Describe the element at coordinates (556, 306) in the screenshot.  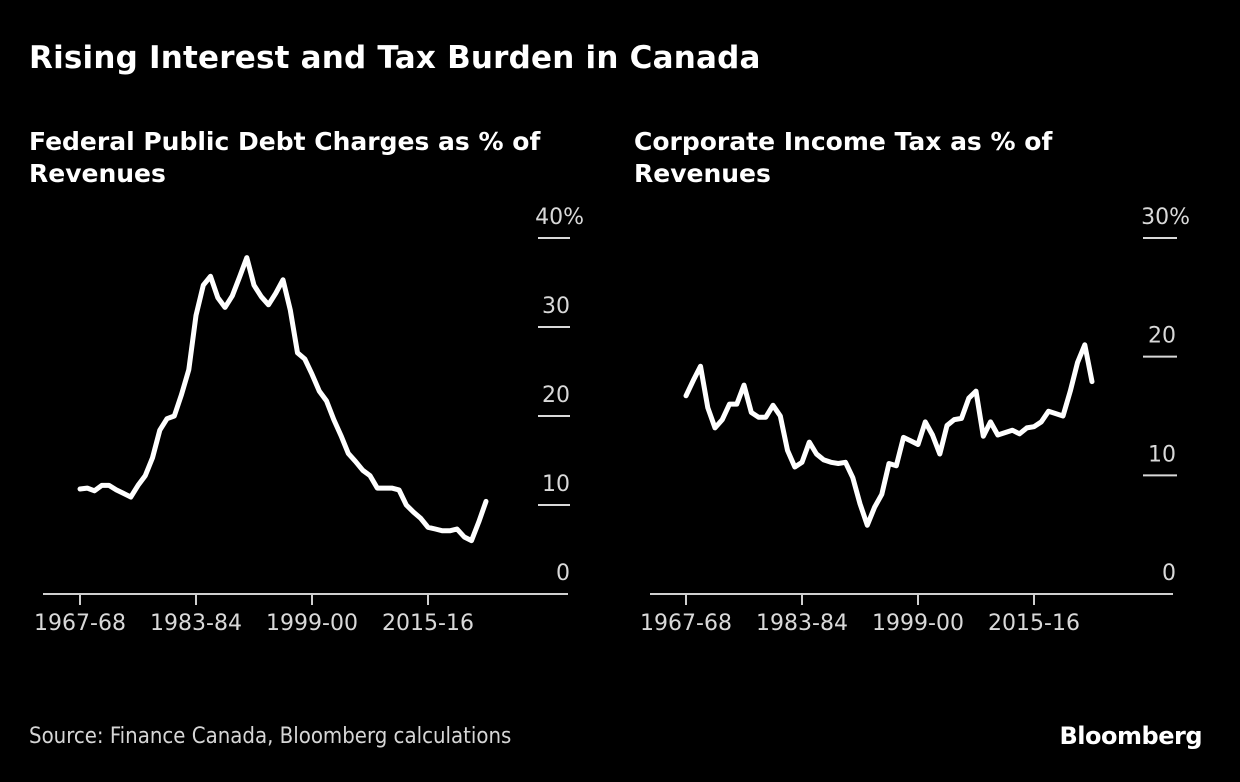
I see `y-tick-label: 30` at that location.